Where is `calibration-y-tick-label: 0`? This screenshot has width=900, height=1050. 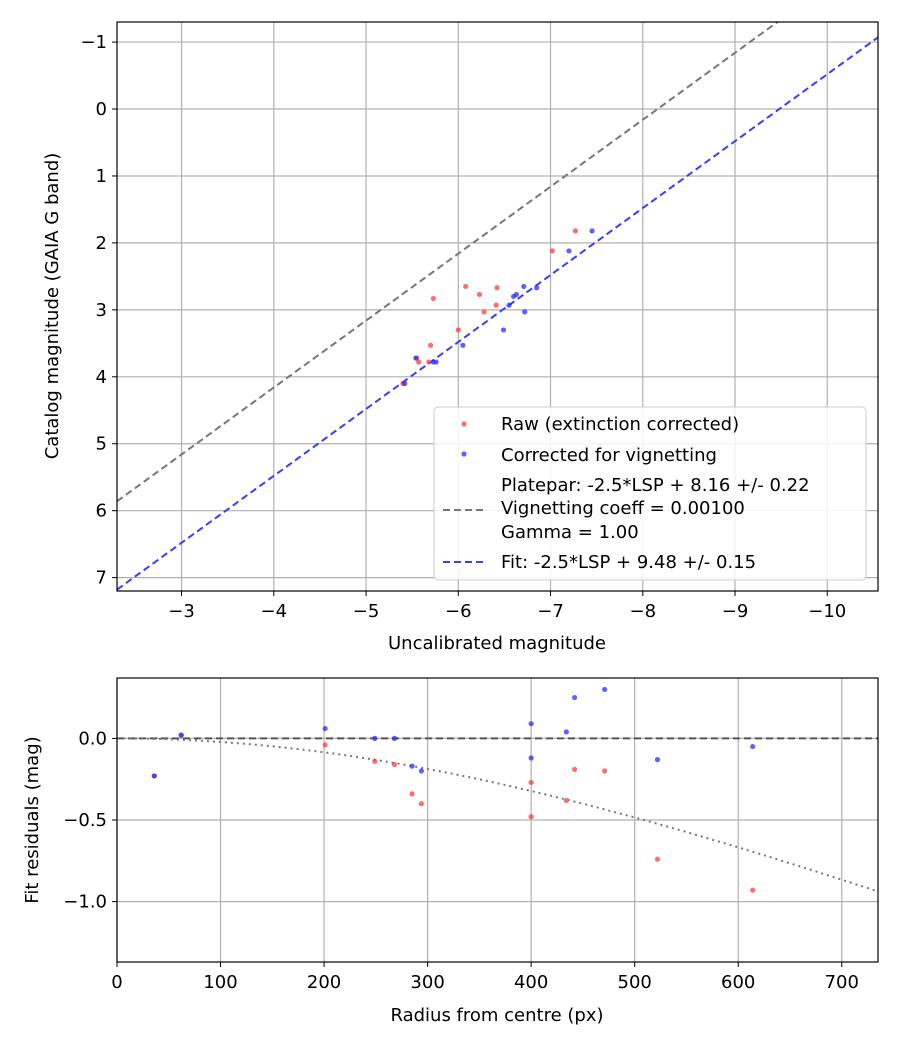 calibration-y-tick-label: 0 is located at coordinates (101, 109).